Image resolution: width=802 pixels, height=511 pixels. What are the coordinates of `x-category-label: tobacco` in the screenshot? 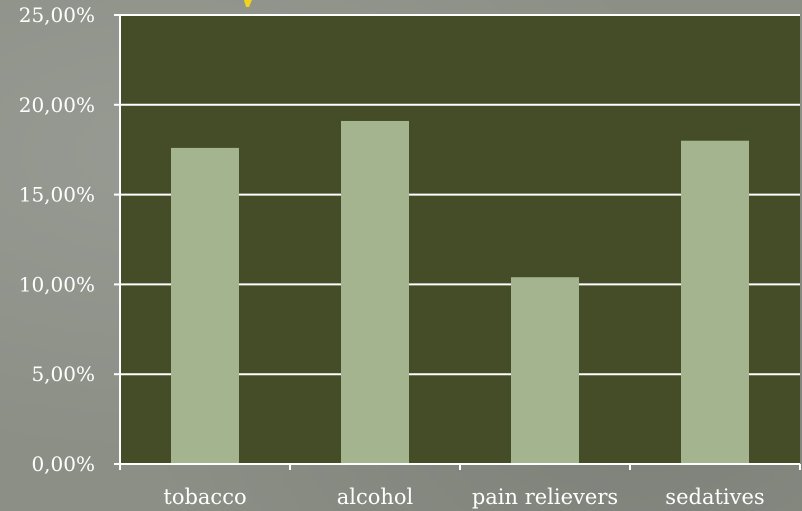 It's located at (204, 497).